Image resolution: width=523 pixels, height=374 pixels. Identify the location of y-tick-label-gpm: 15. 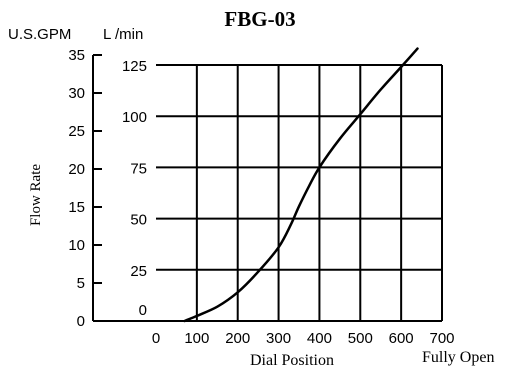
(76, 207).